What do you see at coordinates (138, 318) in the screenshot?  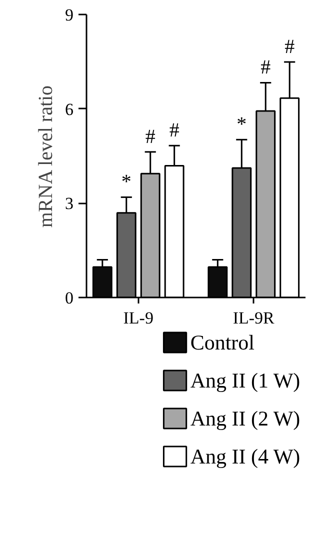 I see `x-tick-label: IL-9` at bounding box center [138, 318].